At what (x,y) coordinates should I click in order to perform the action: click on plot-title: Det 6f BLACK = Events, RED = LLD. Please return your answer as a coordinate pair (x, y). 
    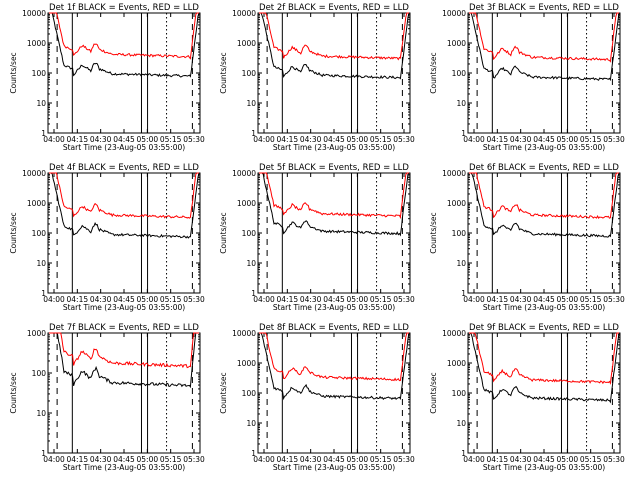
    Looking at the image, I should click on (544, 168).